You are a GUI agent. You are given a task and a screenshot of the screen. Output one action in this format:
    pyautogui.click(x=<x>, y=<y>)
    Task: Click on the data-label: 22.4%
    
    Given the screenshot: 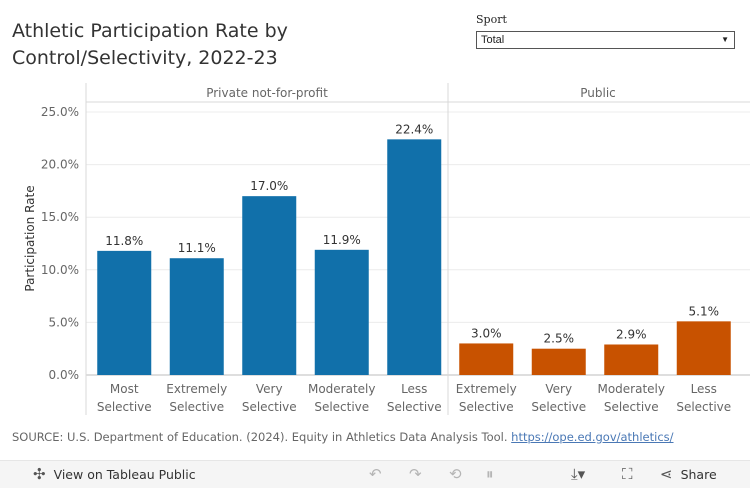 What is the action you would take?
    pyautogui.click(x=414, y=129)
    